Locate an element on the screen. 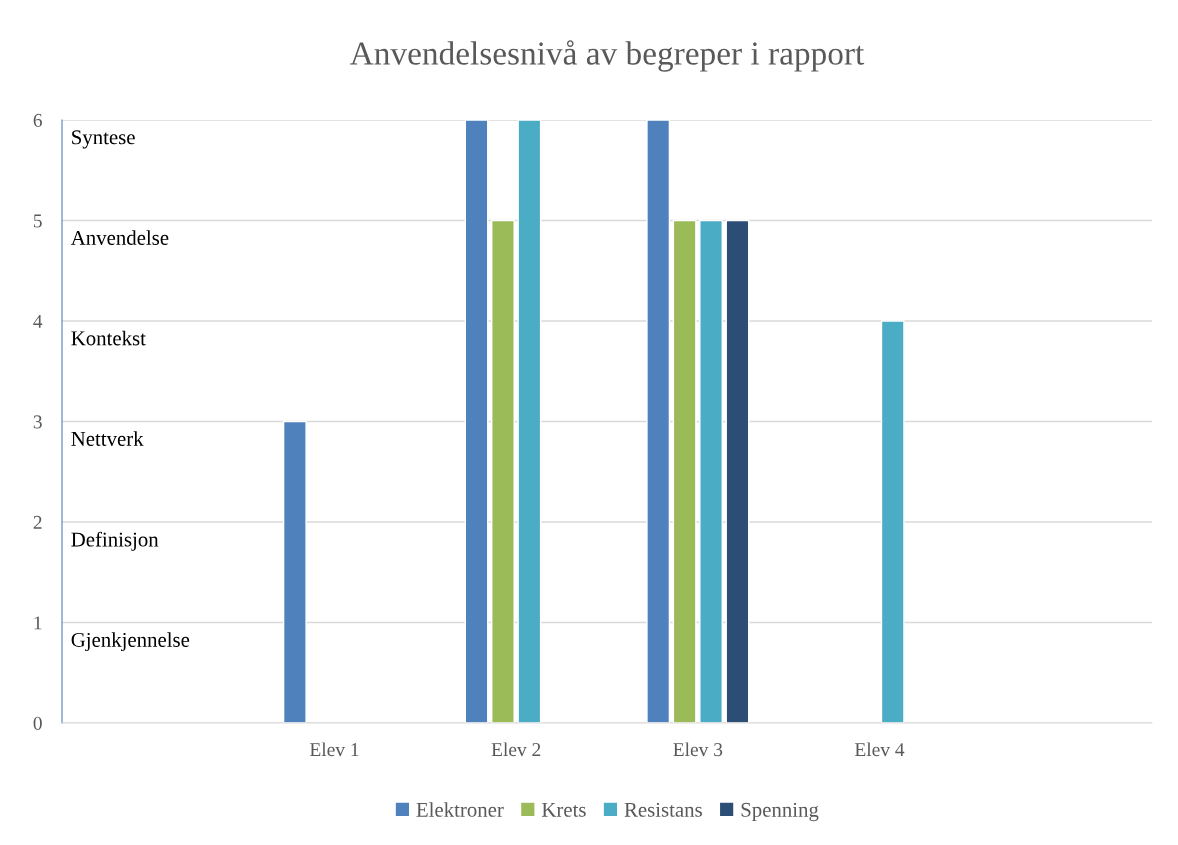  y-tick-label: 5 is located at coordinates (37, 221).